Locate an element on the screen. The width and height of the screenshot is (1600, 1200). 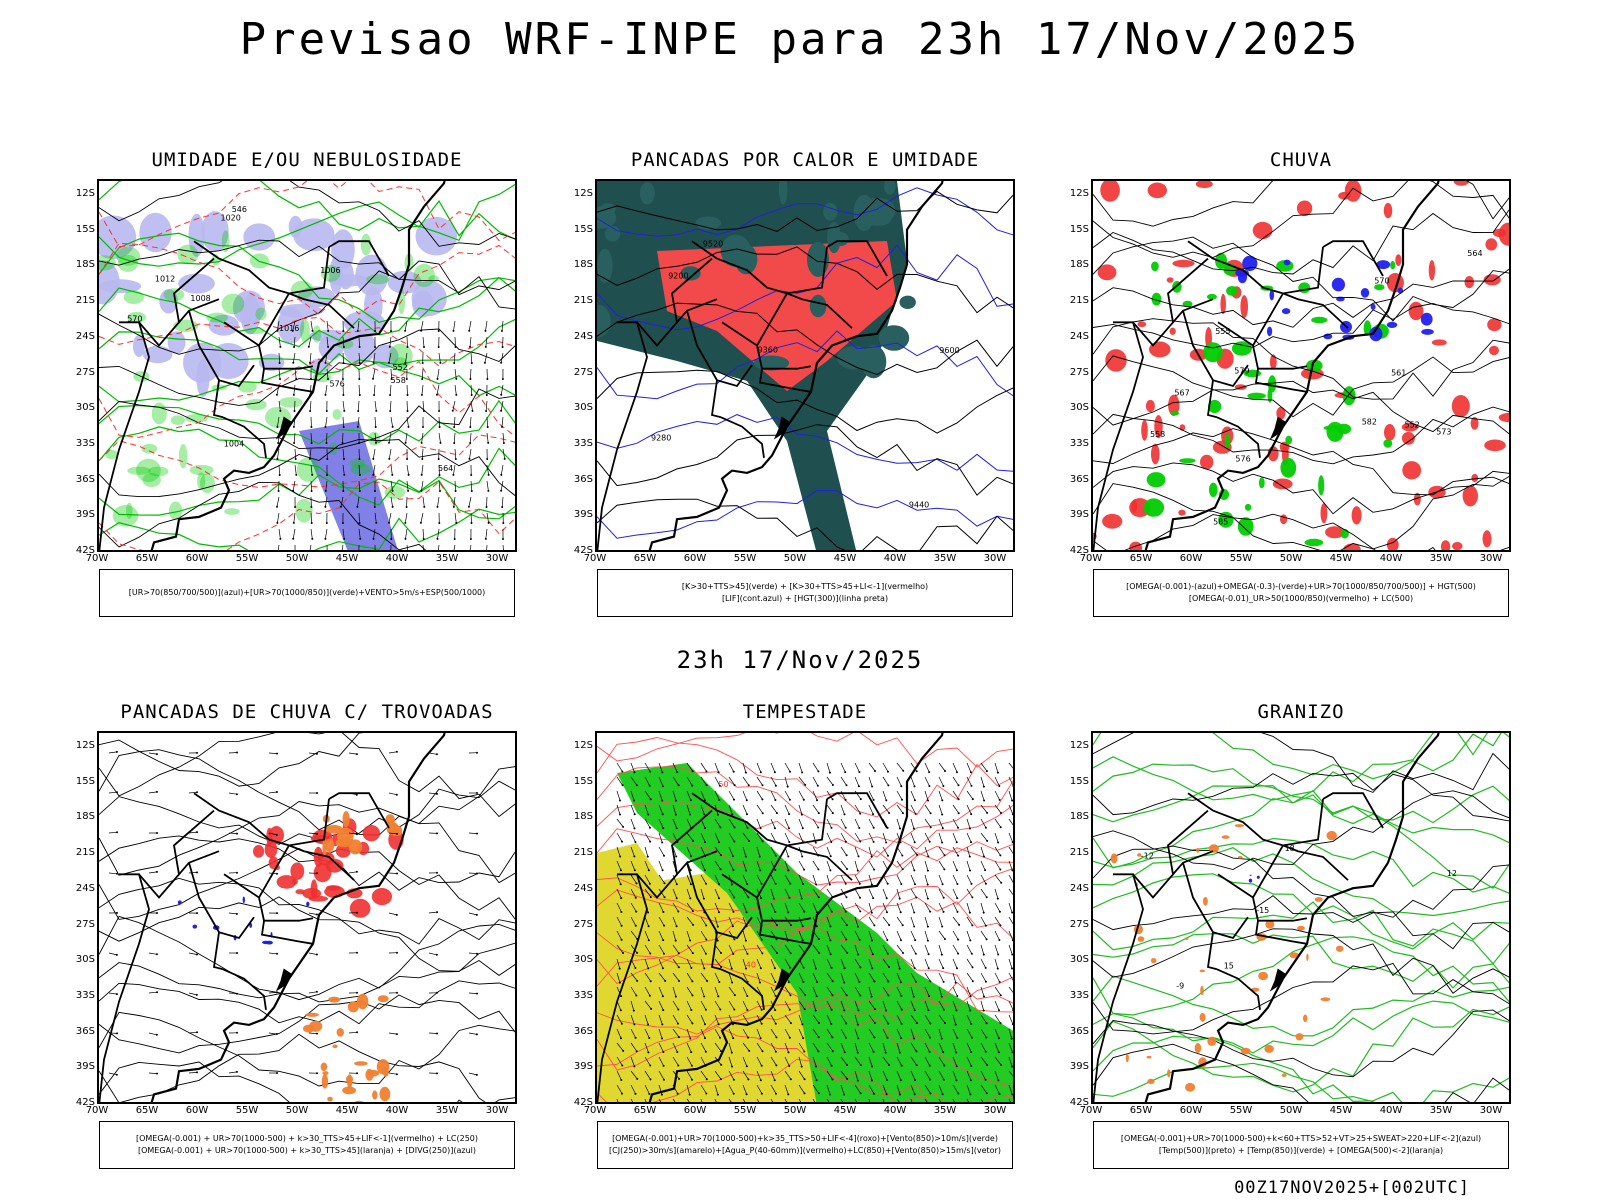
contour-label: 558 is located at coordinates (398, 380).